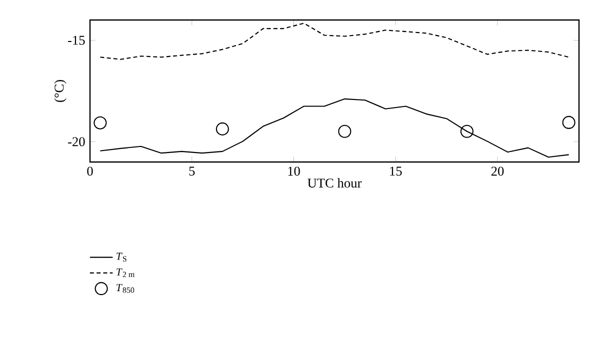 Image resolution: width=600 pixels, height=337 pixels. Describe the element at coordinates (396, 171) in the screenshot. I see `x-tick-label: 15` at that location.